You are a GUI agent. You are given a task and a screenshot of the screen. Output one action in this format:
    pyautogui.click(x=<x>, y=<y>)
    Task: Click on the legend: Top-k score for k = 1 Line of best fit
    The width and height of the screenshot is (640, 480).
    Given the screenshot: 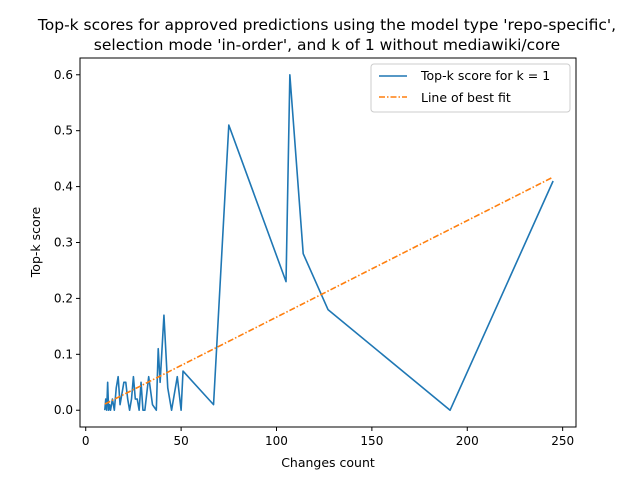 What is the action you would take?
    pyautogui.click(x=470, y=88)
    